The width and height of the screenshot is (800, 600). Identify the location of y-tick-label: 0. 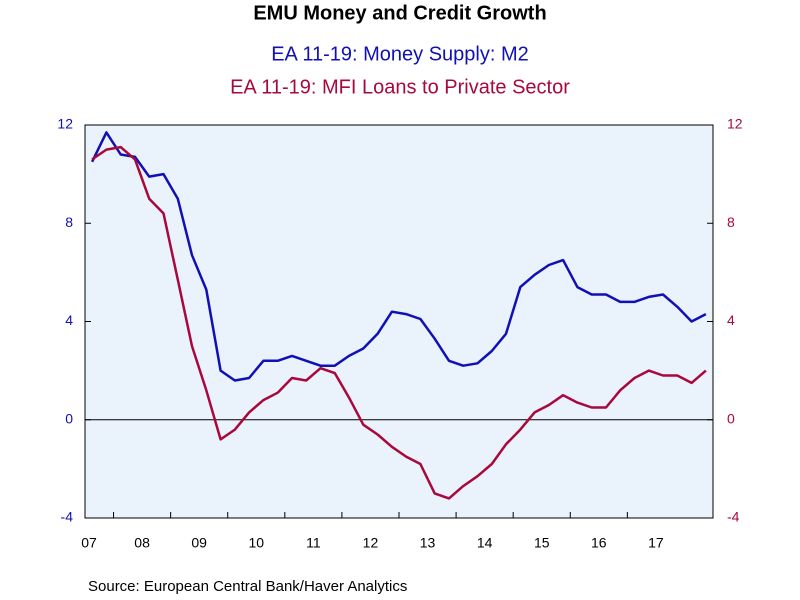
(69, 418).